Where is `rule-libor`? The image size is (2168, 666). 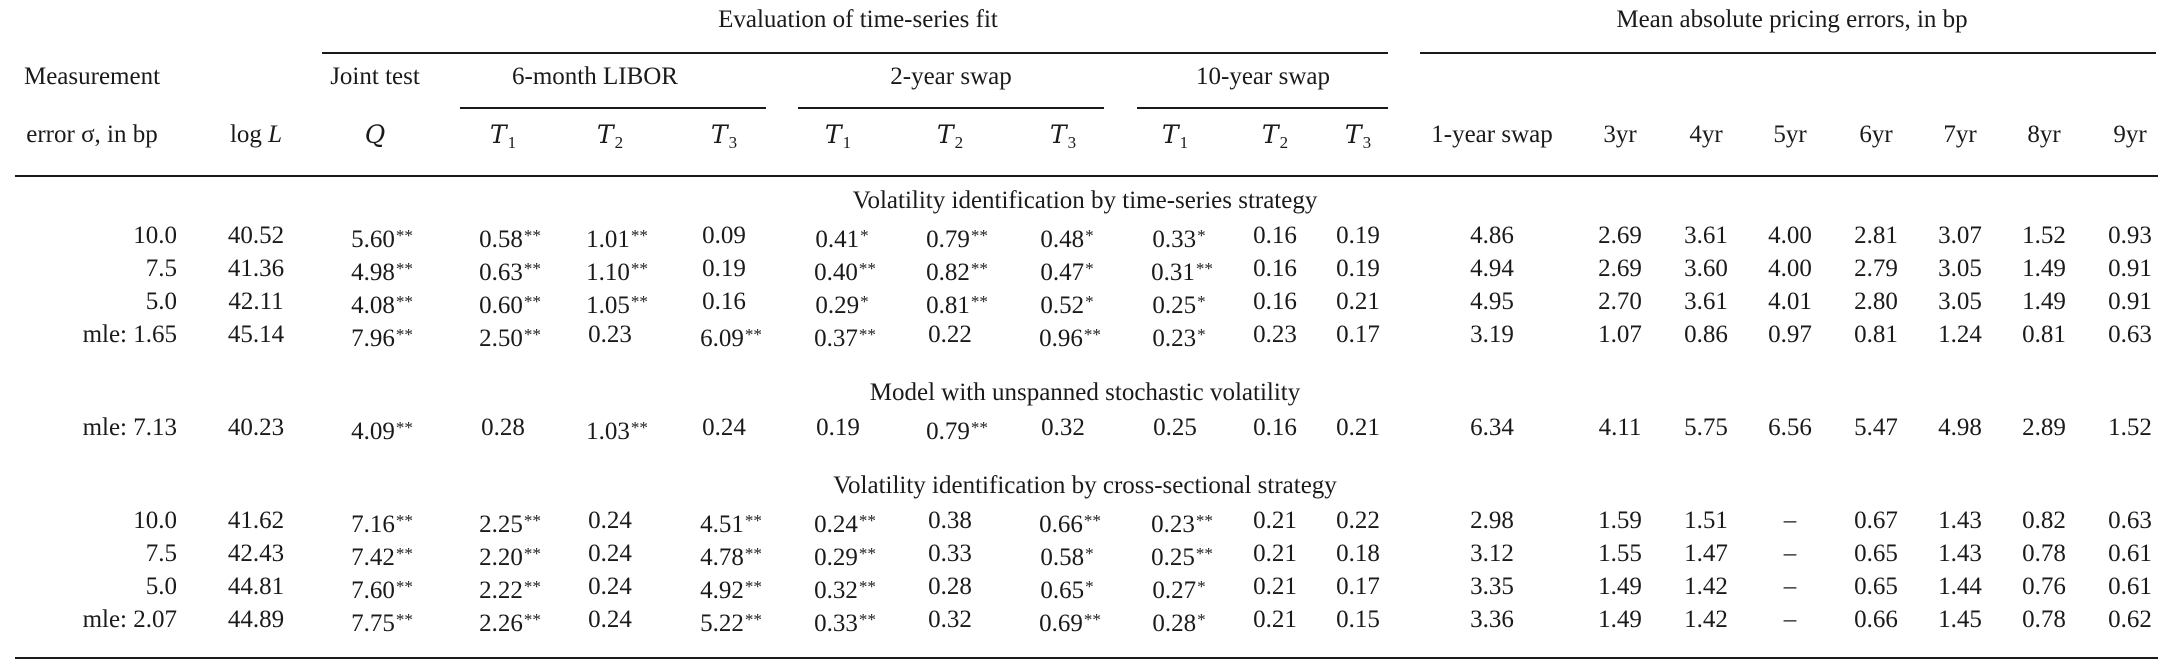 rule-libor is located at coordinates (613, 108).